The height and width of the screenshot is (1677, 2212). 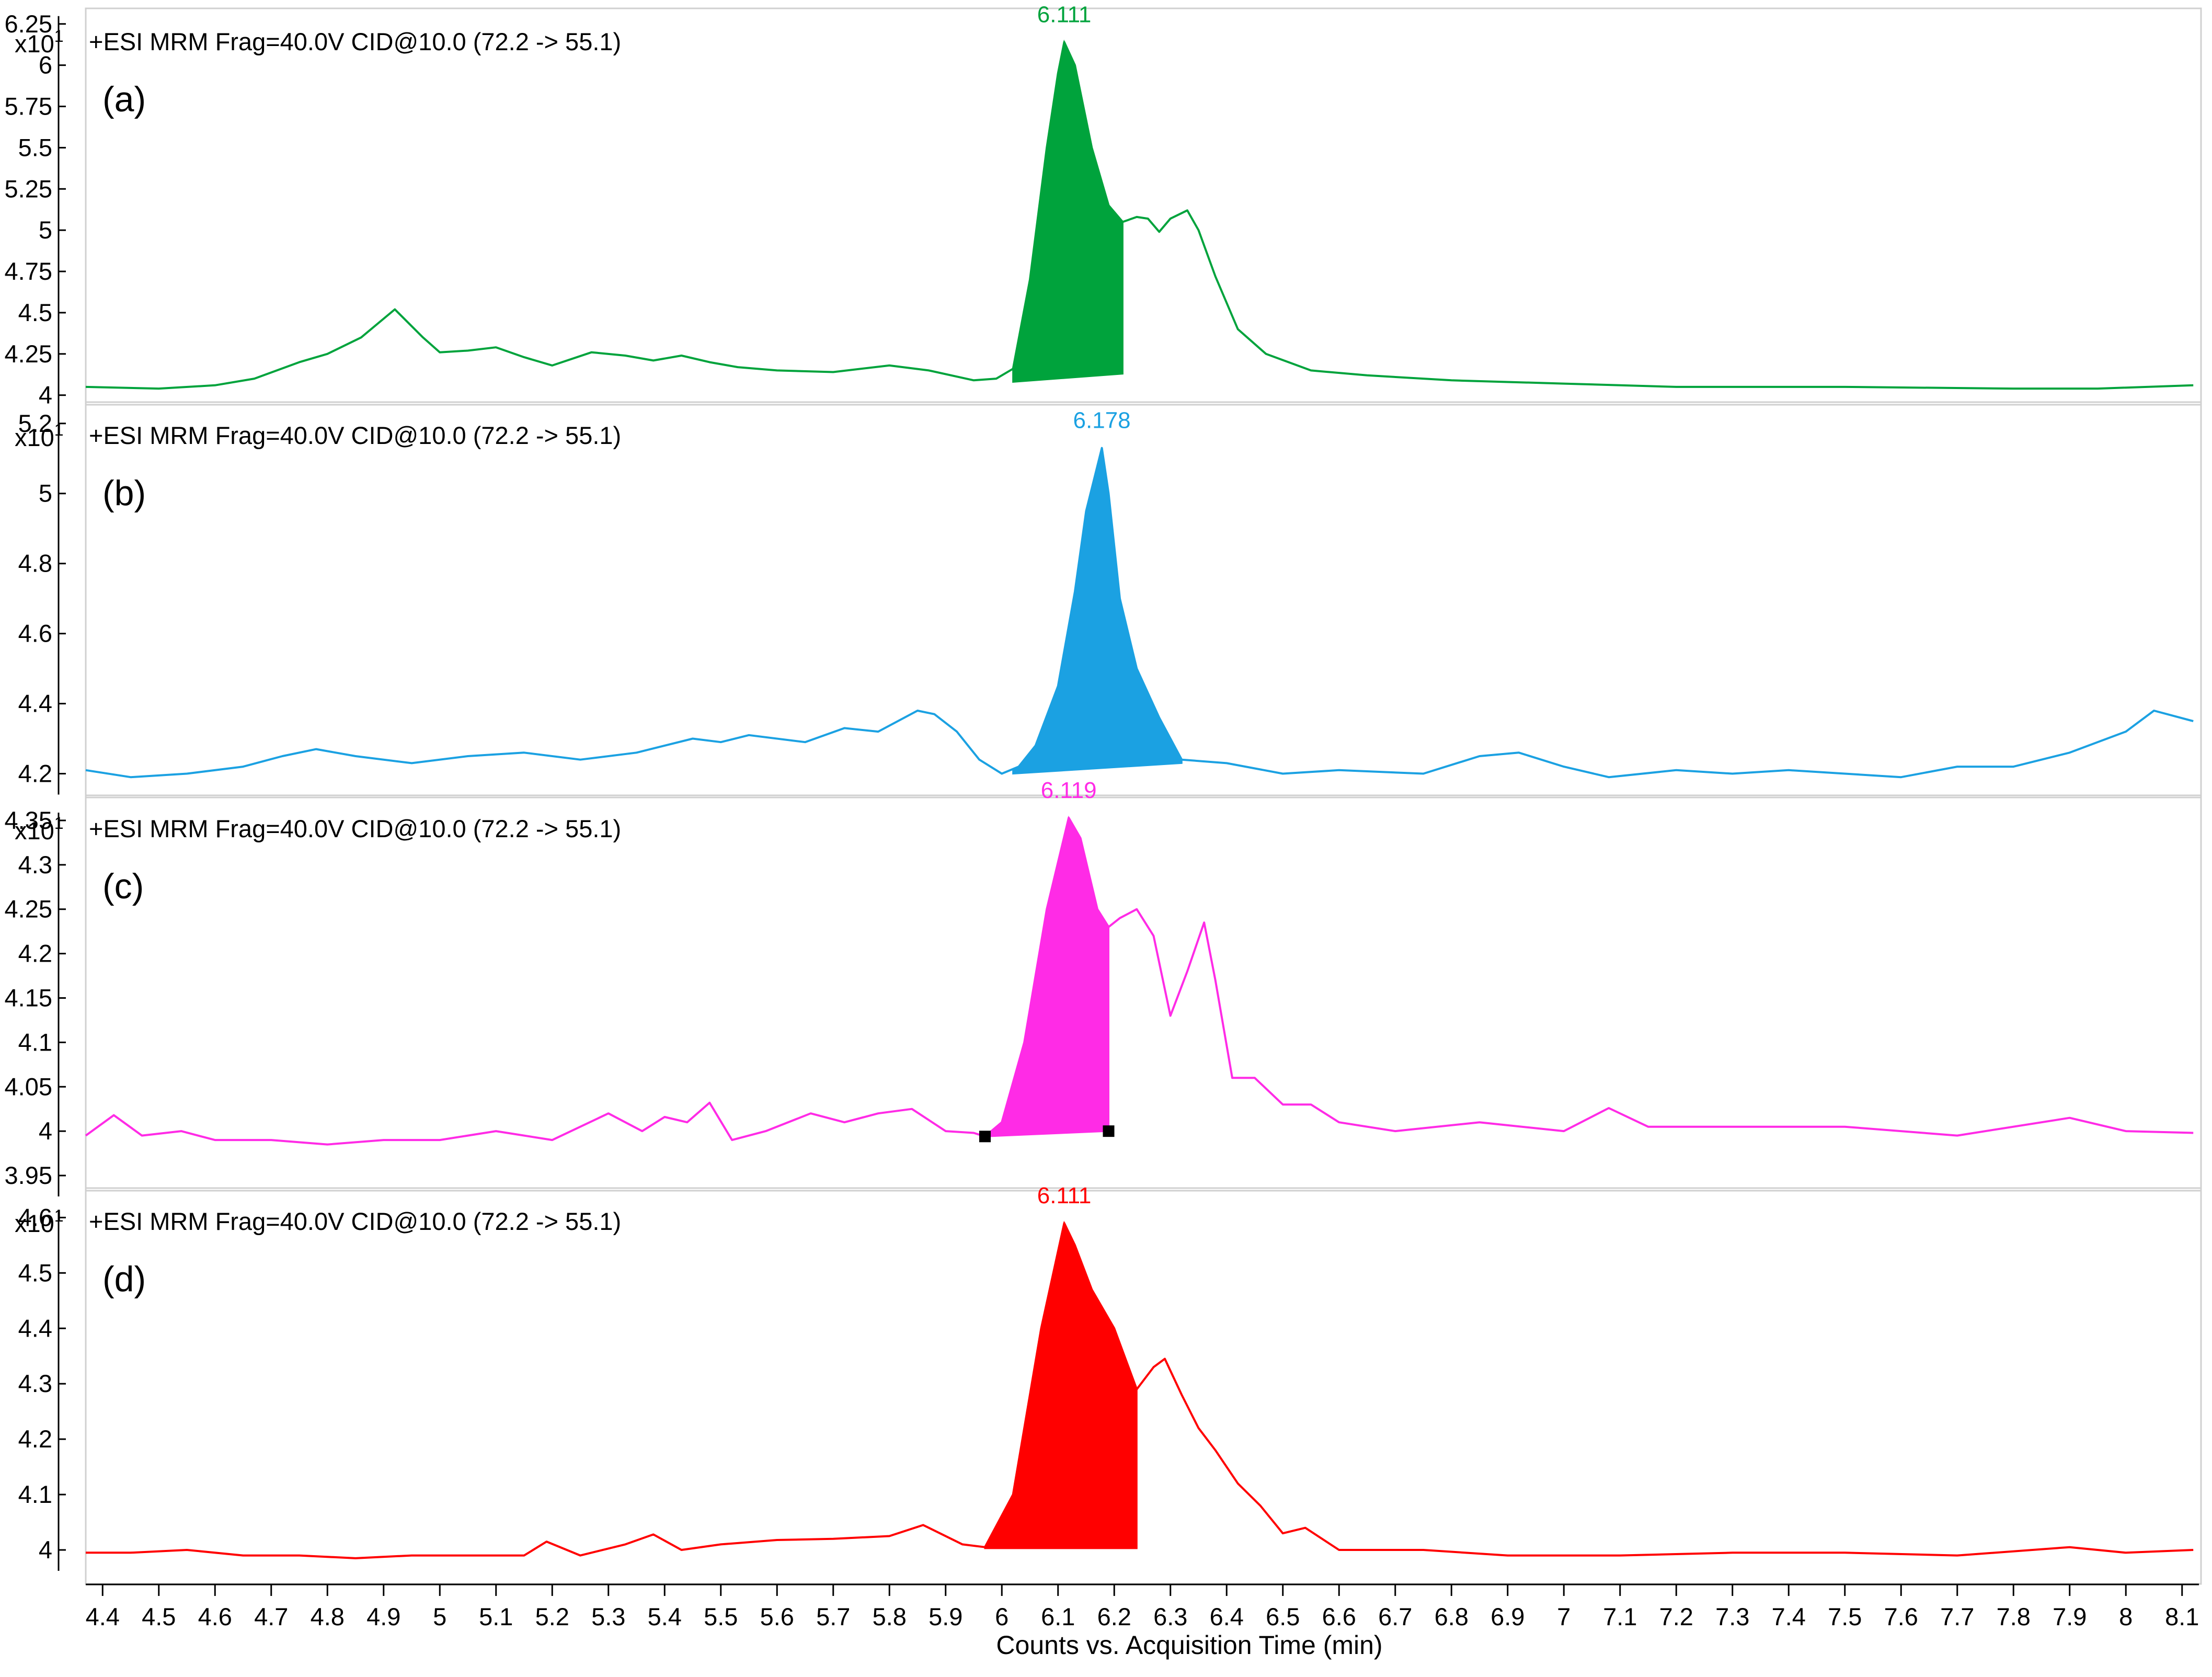 I want to click on x-tick-label: 5, so click(x=439, y=1616).